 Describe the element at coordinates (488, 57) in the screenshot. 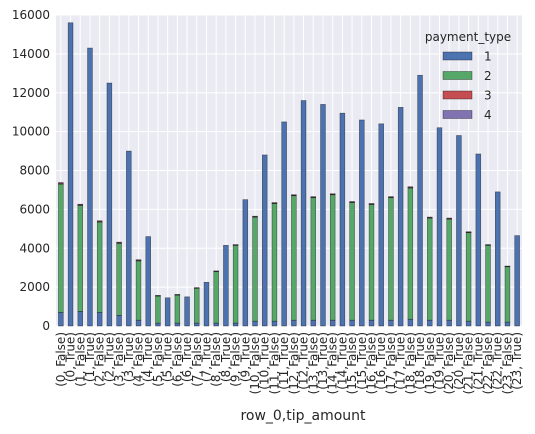

I see `legend-label: 1` at that location.